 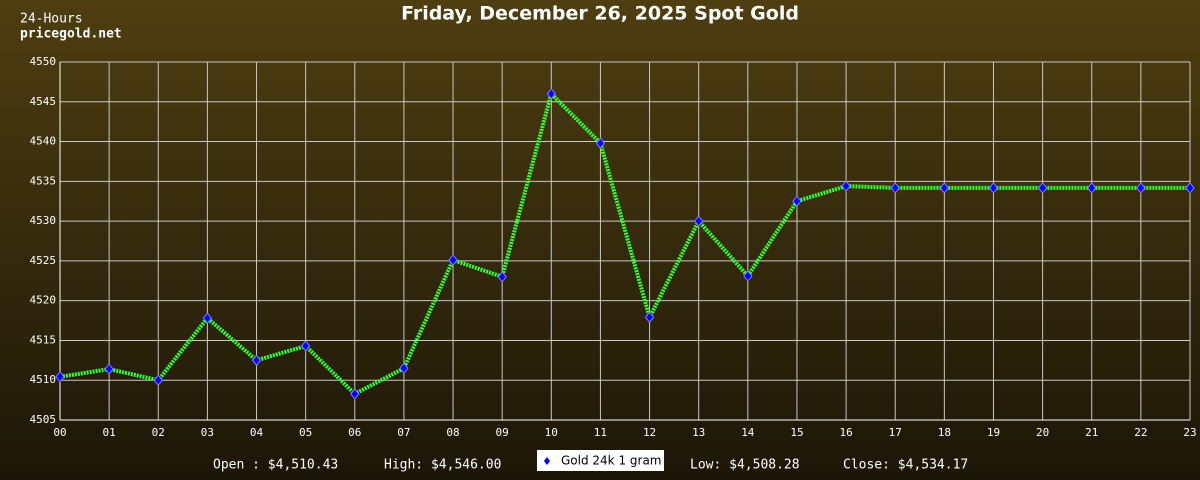 I want to click on x-tick-label: 23, so click(x=1189, y=432).